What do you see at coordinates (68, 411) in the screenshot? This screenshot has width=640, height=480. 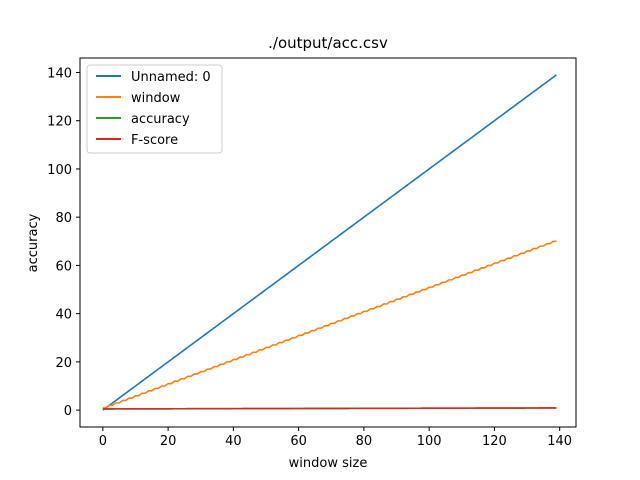 I see `y-tick-label: 0` at bounding box center [68, 411].